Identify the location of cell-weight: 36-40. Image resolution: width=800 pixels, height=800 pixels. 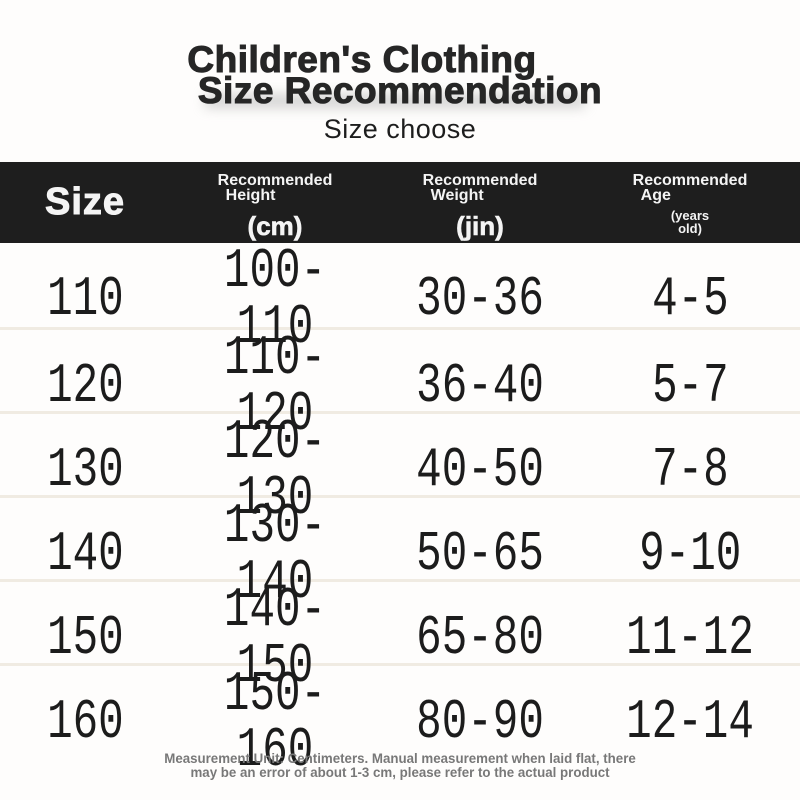
(480, 386).